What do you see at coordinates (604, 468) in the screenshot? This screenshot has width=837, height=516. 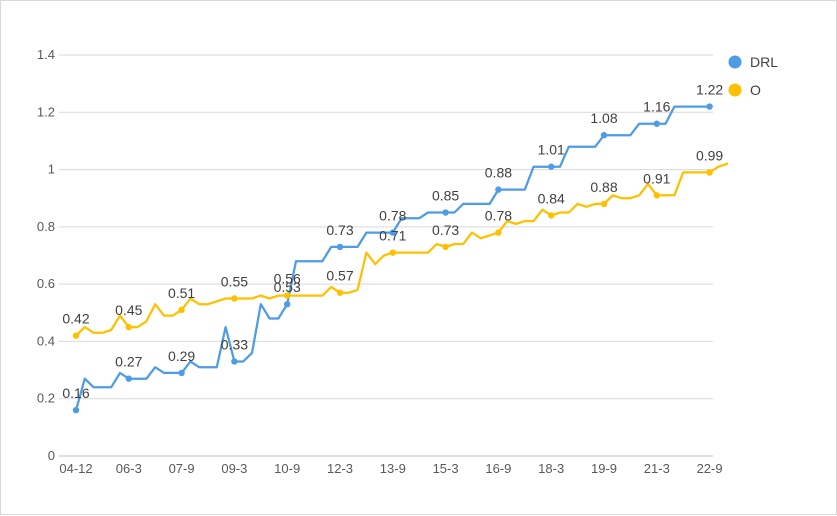 I see `x-tick-label: 19-9` at bounding box center [604, 468].